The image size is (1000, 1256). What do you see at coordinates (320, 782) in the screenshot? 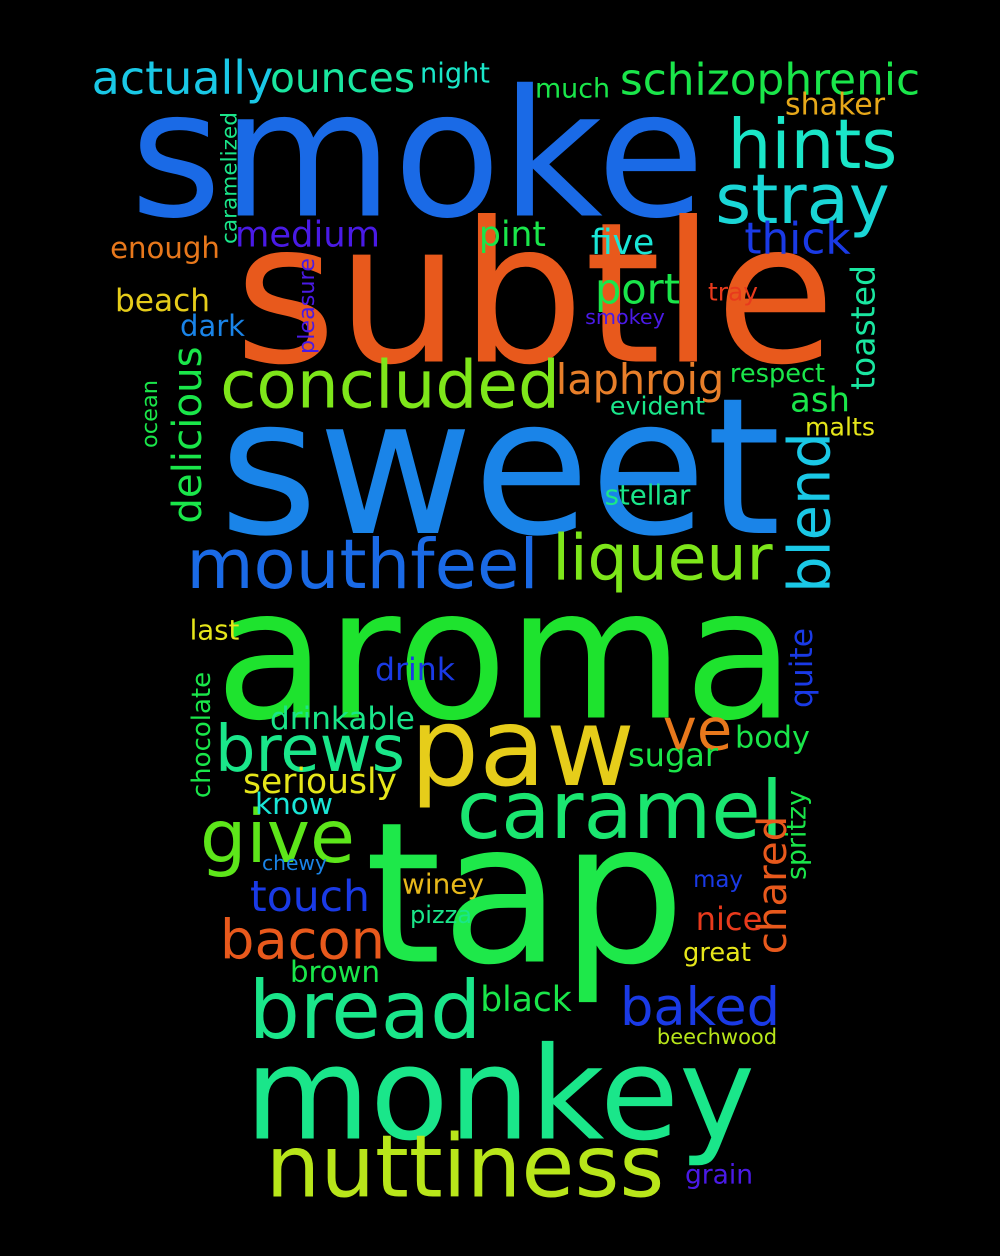
I see `word-seriously: seriously` at bounding box center [320, 782].